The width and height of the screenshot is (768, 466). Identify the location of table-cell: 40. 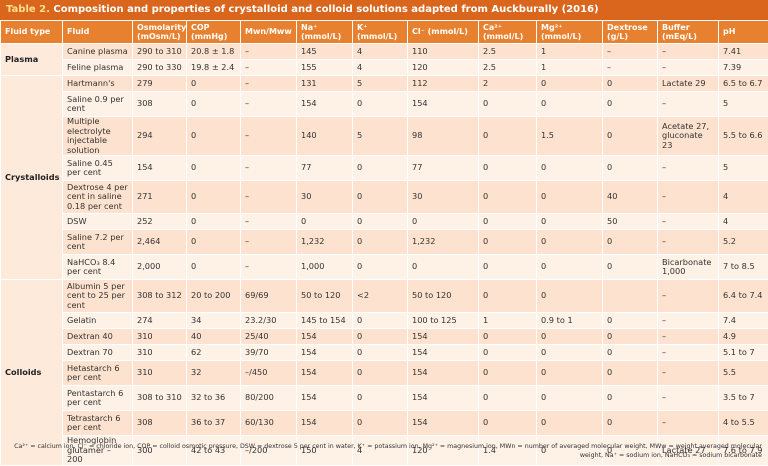
(214, 337).